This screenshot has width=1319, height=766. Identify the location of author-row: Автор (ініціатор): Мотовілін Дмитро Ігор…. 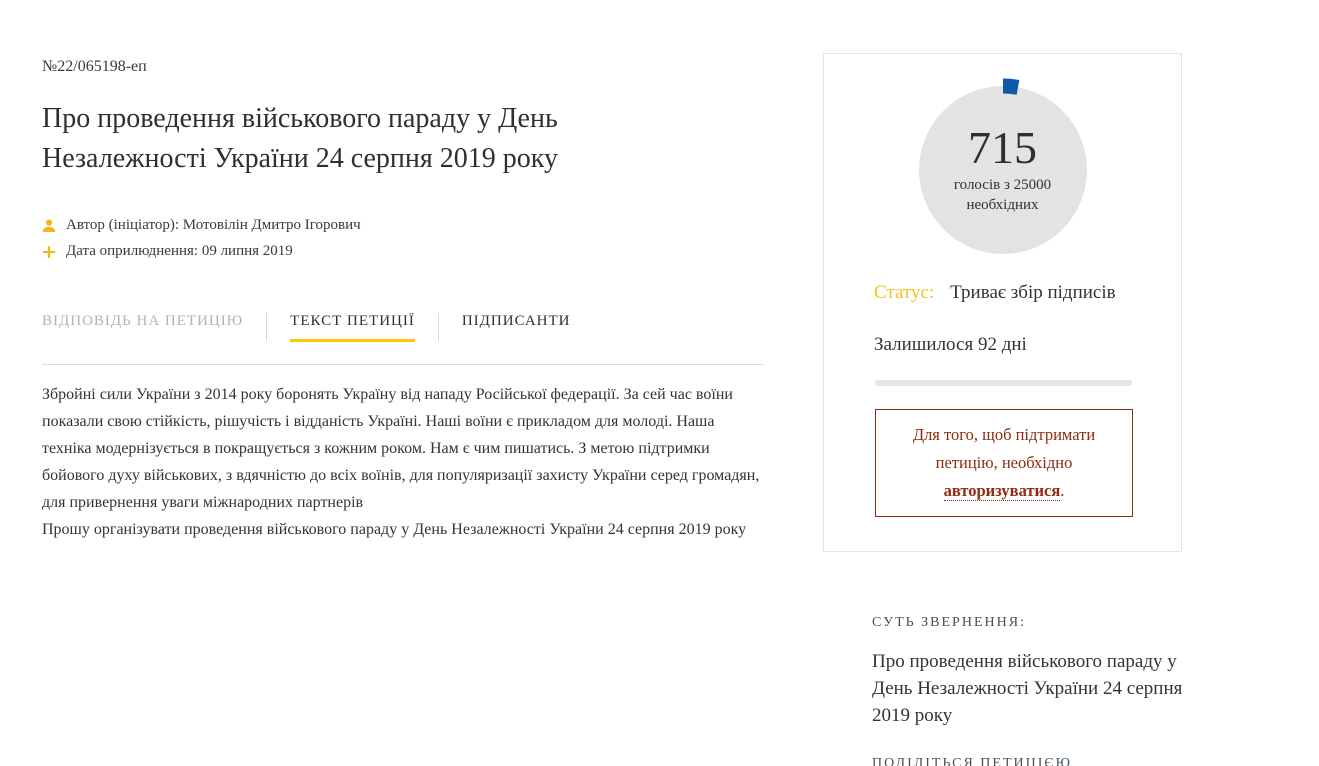
(201, 225).